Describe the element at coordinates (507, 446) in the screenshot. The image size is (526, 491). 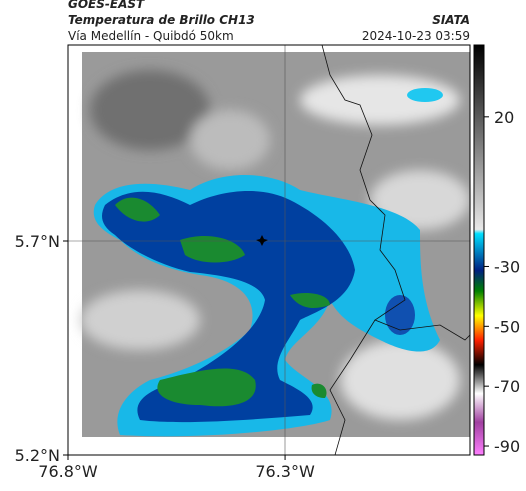
I see `colorbar-label: -90` at that location.